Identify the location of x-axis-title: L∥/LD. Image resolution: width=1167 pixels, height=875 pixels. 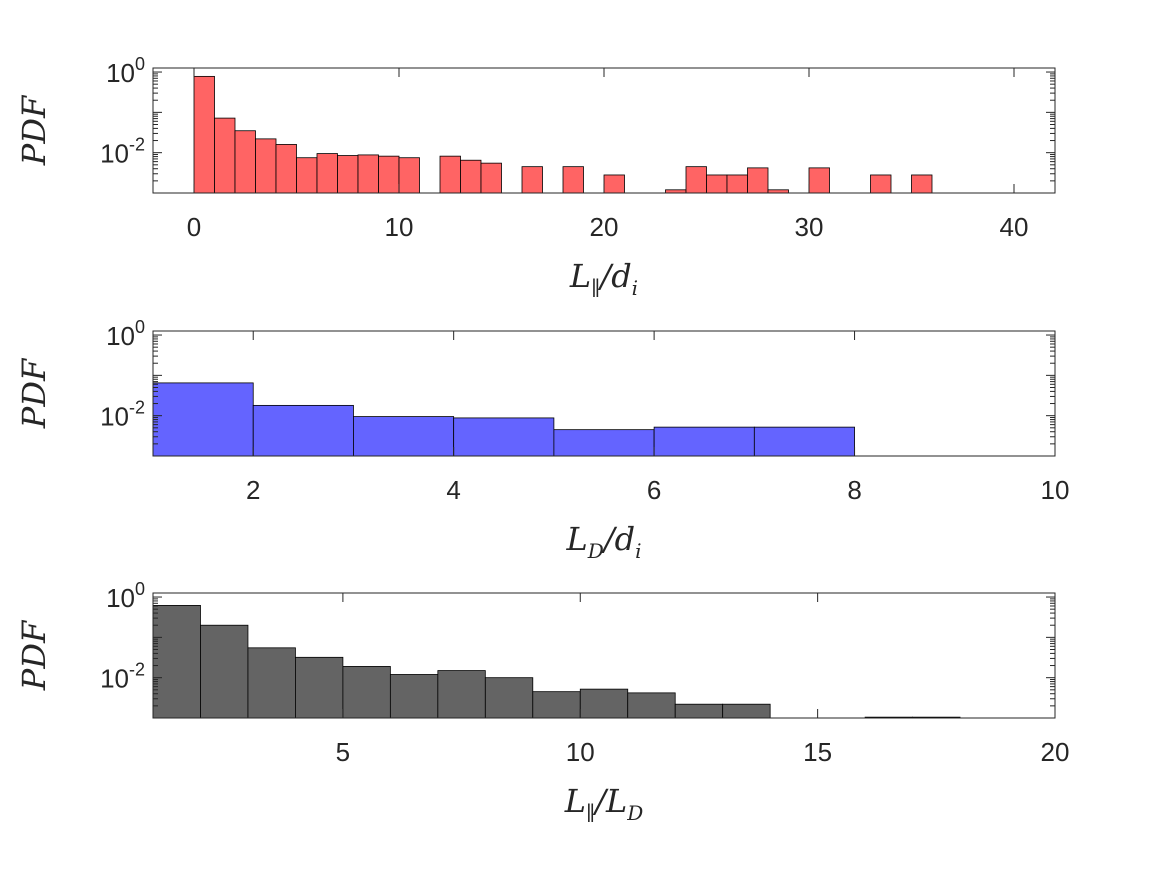
(604, 803).